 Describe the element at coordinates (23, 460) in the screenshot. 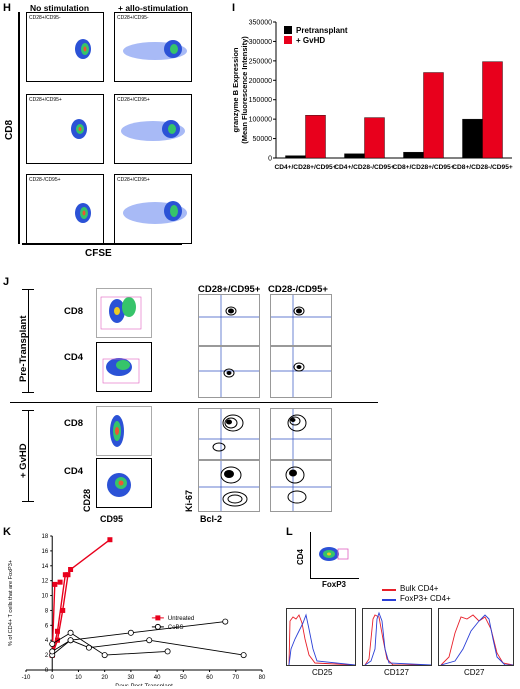

I see `label-gvhd: + GvHD` at that location.